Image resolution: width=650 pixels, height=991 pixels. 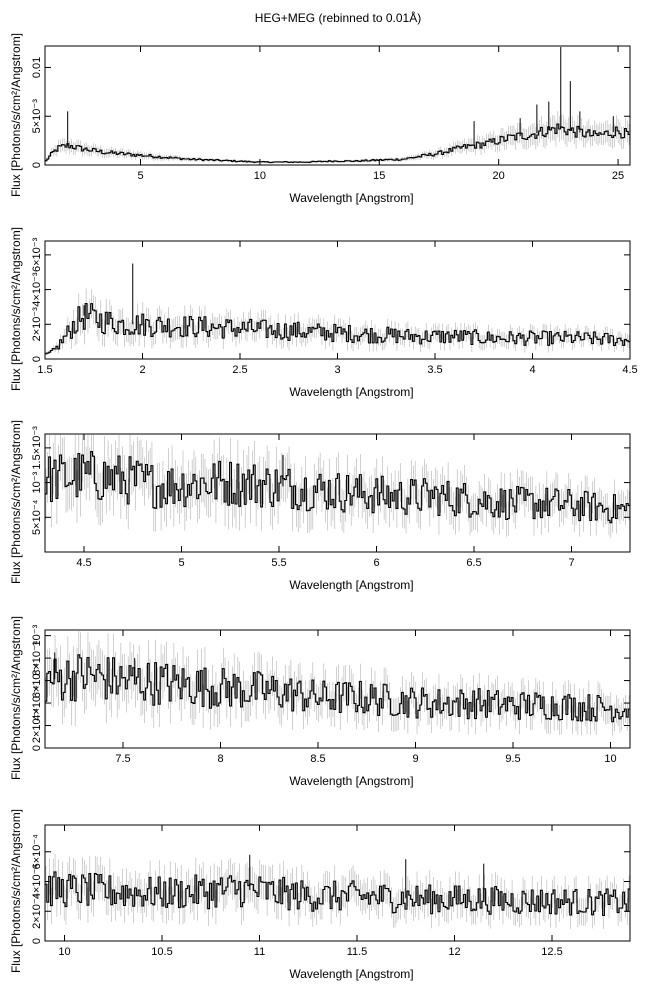 What do you see at coordinates (317, 759) in the screenshot?
I see `x-tick-label: 8.5` at bounding box center [317, 759].